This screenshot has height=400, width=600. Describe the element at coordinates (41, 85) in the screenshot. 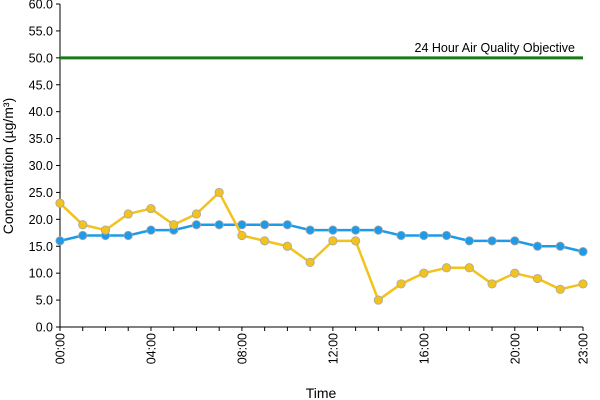

I see `y-tick-label: 45.0` at that location.